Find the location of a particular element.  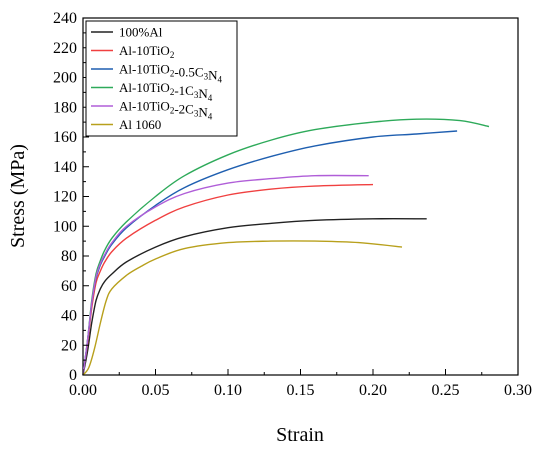

y-tick-label: 200 is located at coordinates (65, 78).